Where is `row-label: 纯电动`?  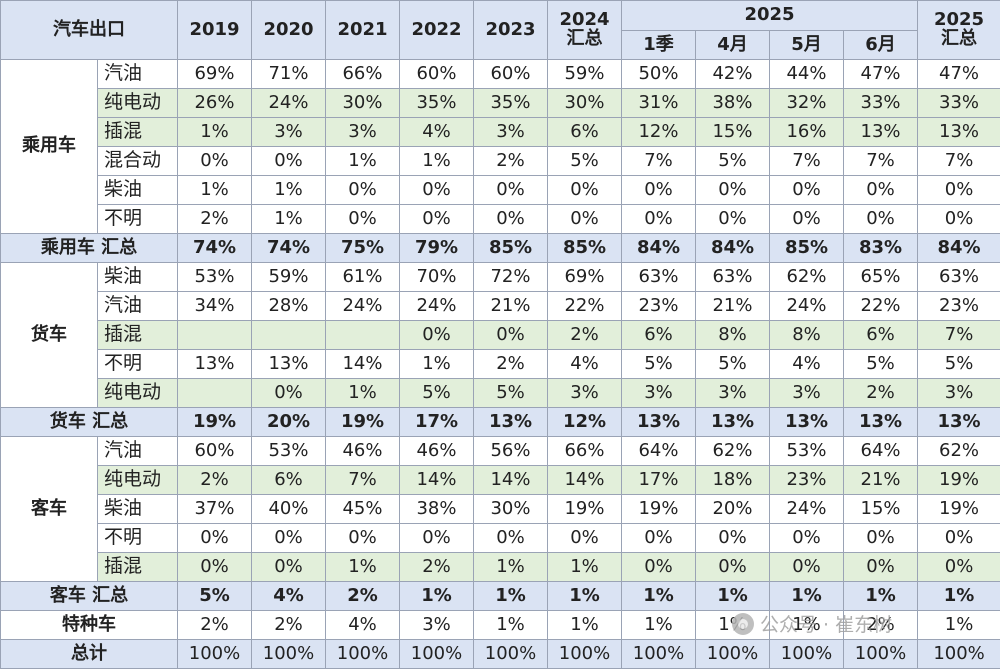 row-label: 纯电动 is located at coordinates (138, 393).